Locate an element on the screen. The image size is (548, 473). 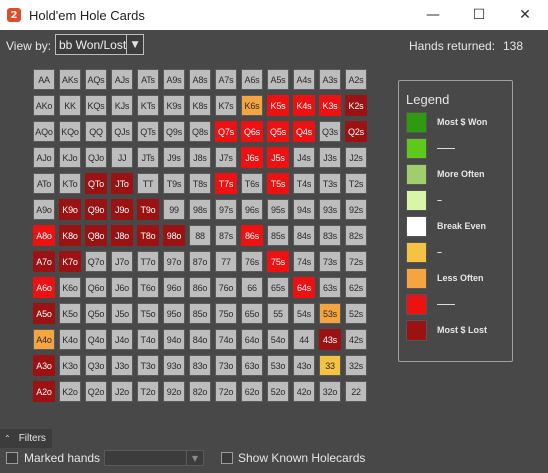
hand-cell: 82o is located at coordinates (200, 391).